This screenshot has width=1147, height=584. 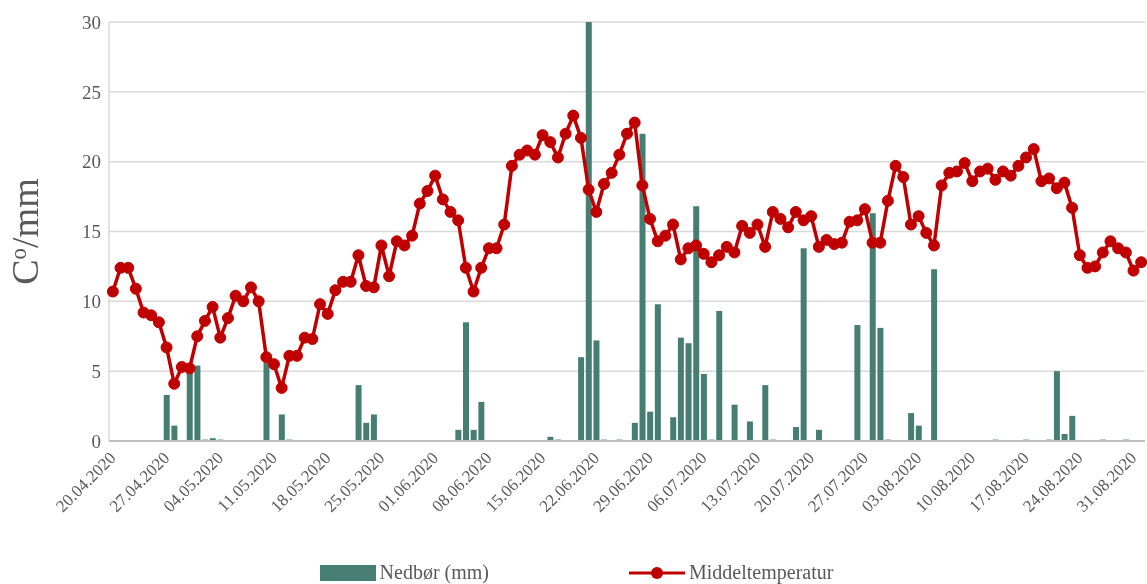 What do you see at coordinates (434, 572) in the screenshot?
I see `legend-label: Nedbør (mm)` at bounding box center [434, 572].